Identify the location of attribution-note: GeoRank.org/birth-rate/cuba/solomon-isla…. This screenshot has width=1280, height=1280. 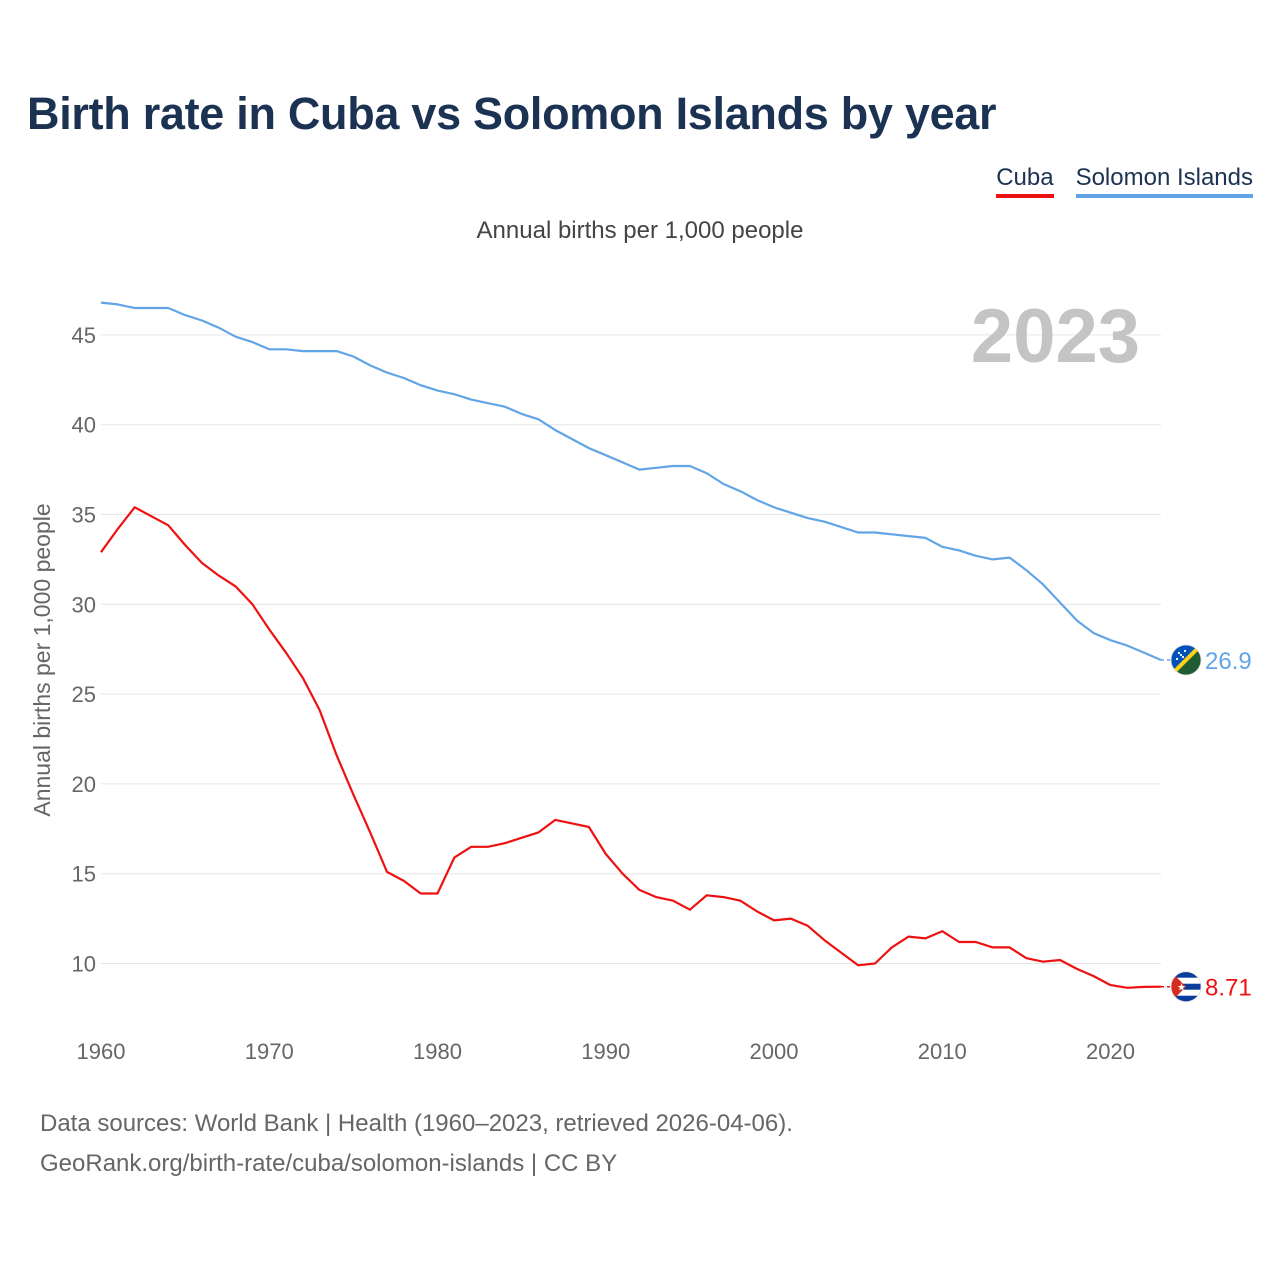
(329, 1163).